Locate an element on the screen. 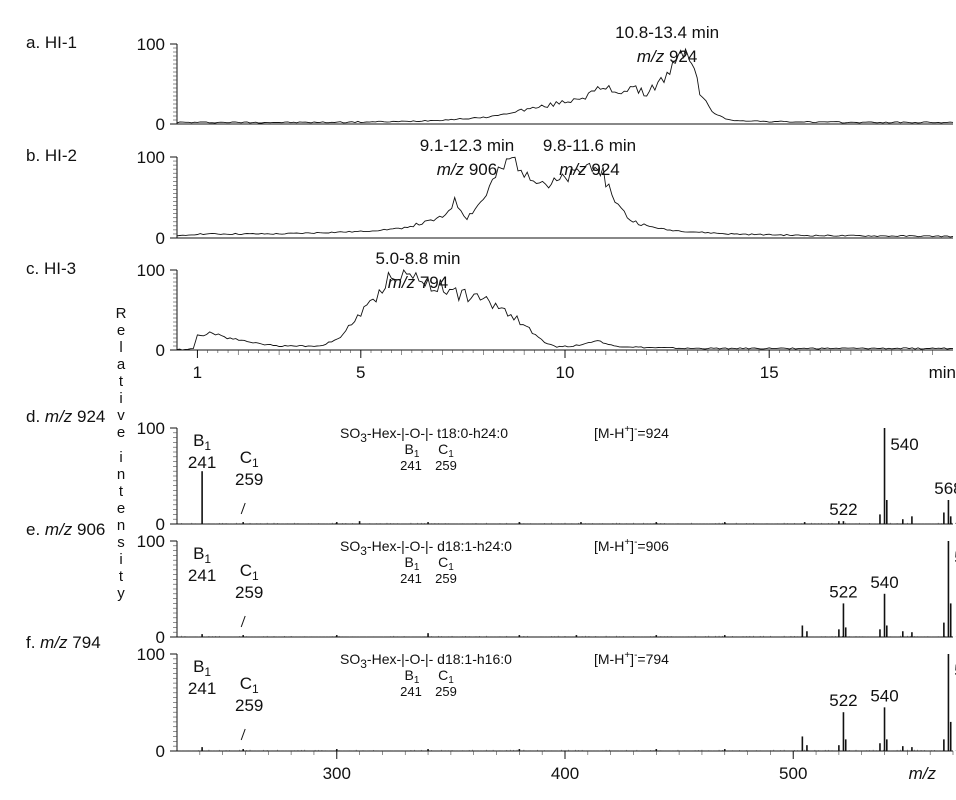 The height and width of the screenshot is (800, 956). x-tick-label: 400 is located at coordinates (565, 773).